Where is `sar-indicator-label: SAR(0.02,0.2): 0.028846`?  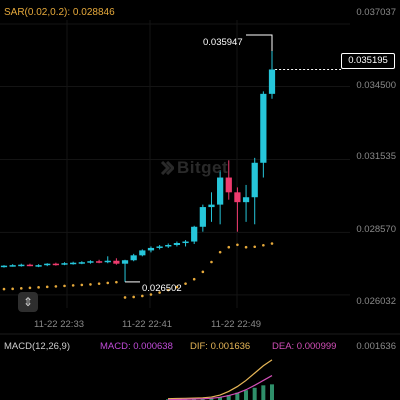 sar-indicator-label: SAR(0.02,0.2): 0.028846 is located at coordinates (59, 12).